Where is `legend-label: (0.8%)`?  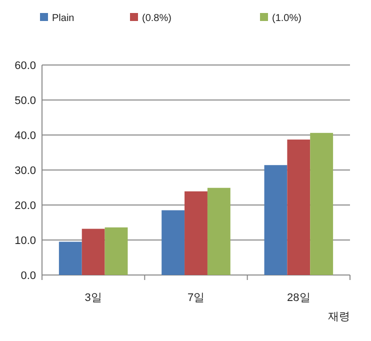 legend-label: (0.8%) is located at coordinates (157, 18).